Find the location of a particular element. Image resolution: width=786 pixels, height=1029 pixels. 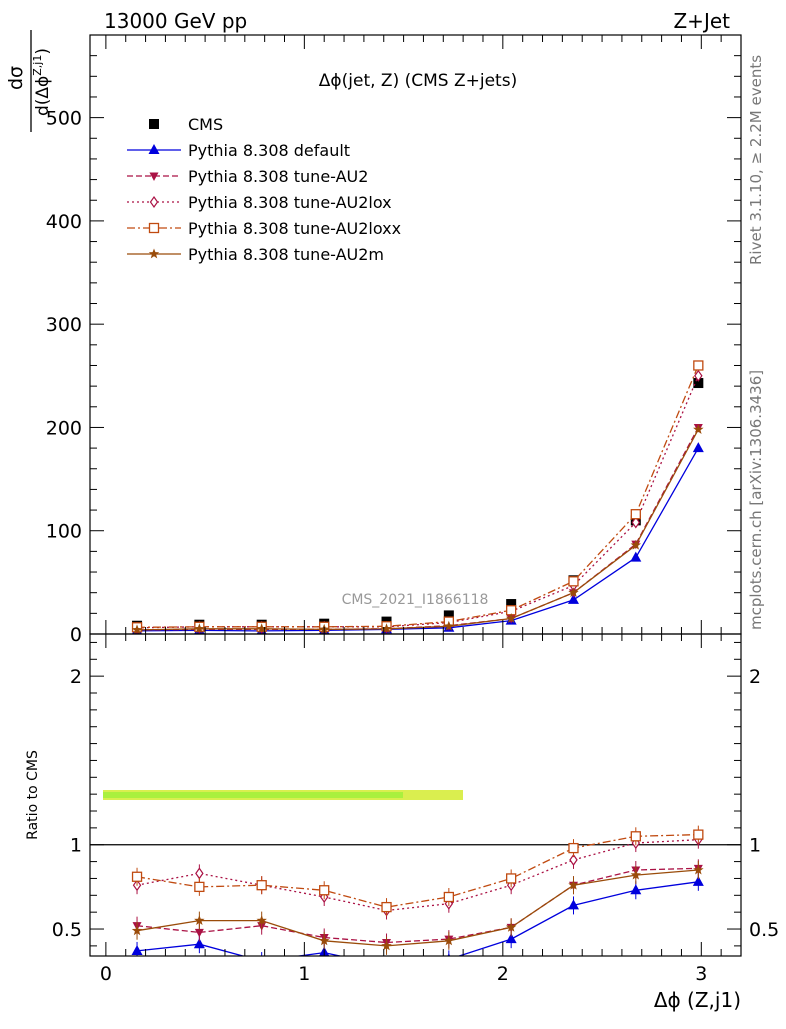

legend-label: Pythia 8.308 default is located at coordinates (269, 150).